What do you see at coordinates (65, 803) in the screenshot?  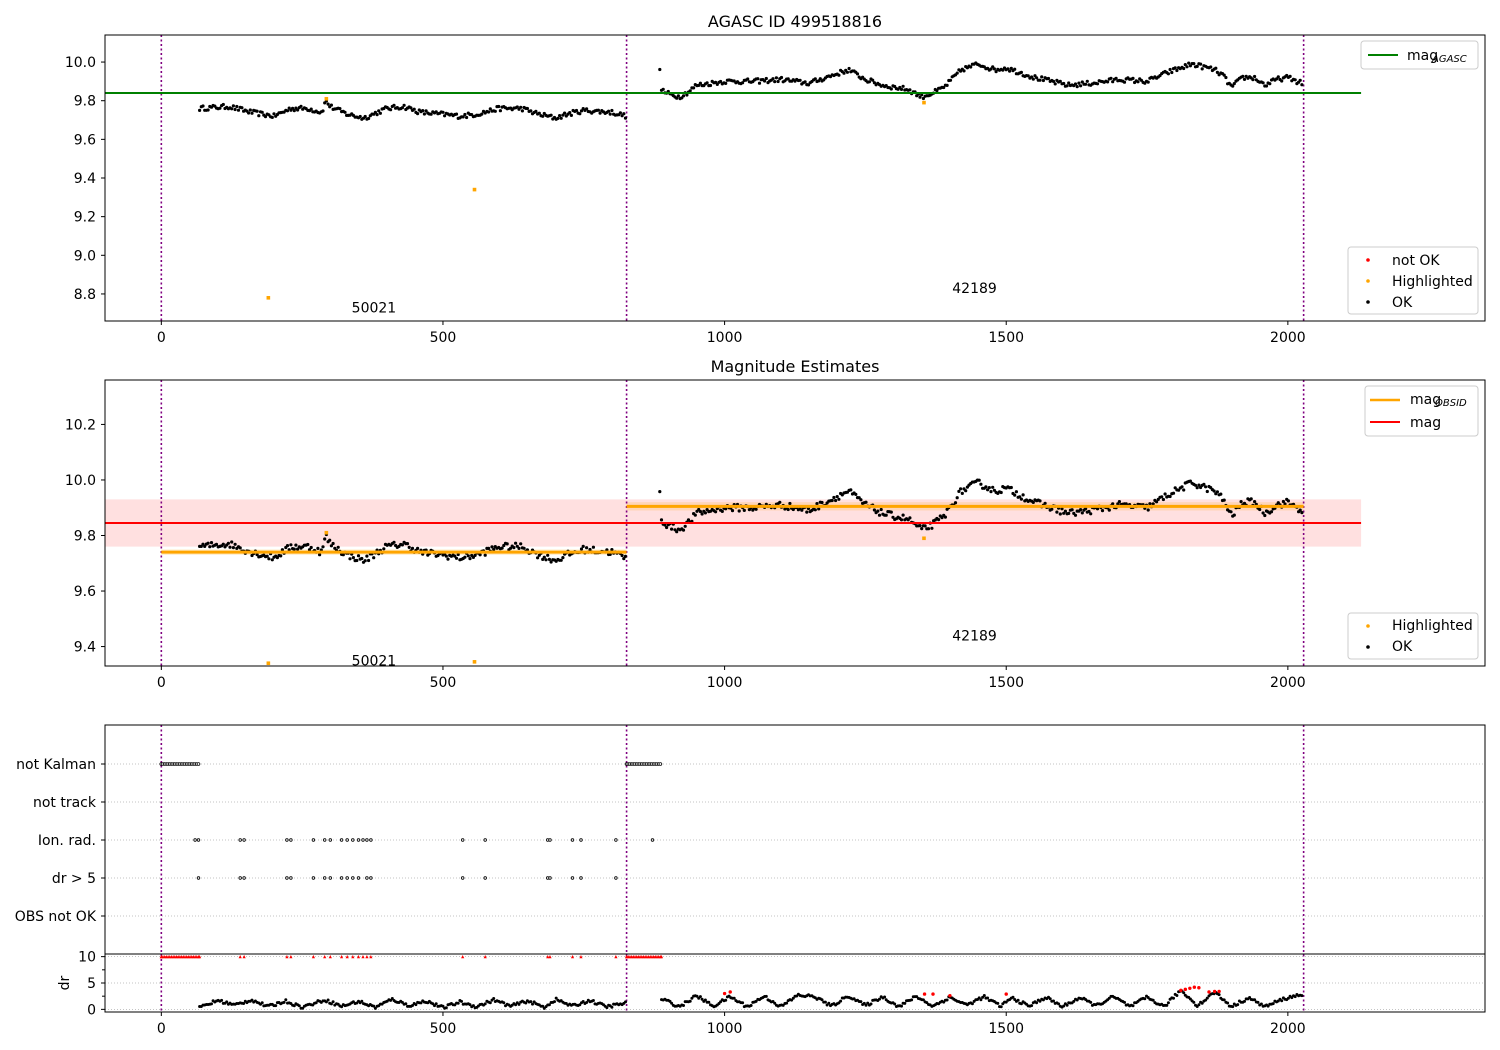 I see `flag-label: not track` at bounding box center [65, 803].